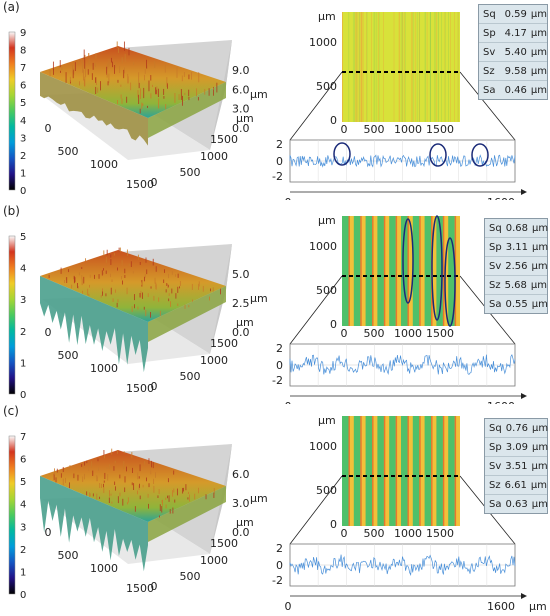 The image size is (550, 616). What do you see at coordinates (23, 156) in the screenshot?
I see `colorbar-tick-label: 2` at bounding box center [23, 156].